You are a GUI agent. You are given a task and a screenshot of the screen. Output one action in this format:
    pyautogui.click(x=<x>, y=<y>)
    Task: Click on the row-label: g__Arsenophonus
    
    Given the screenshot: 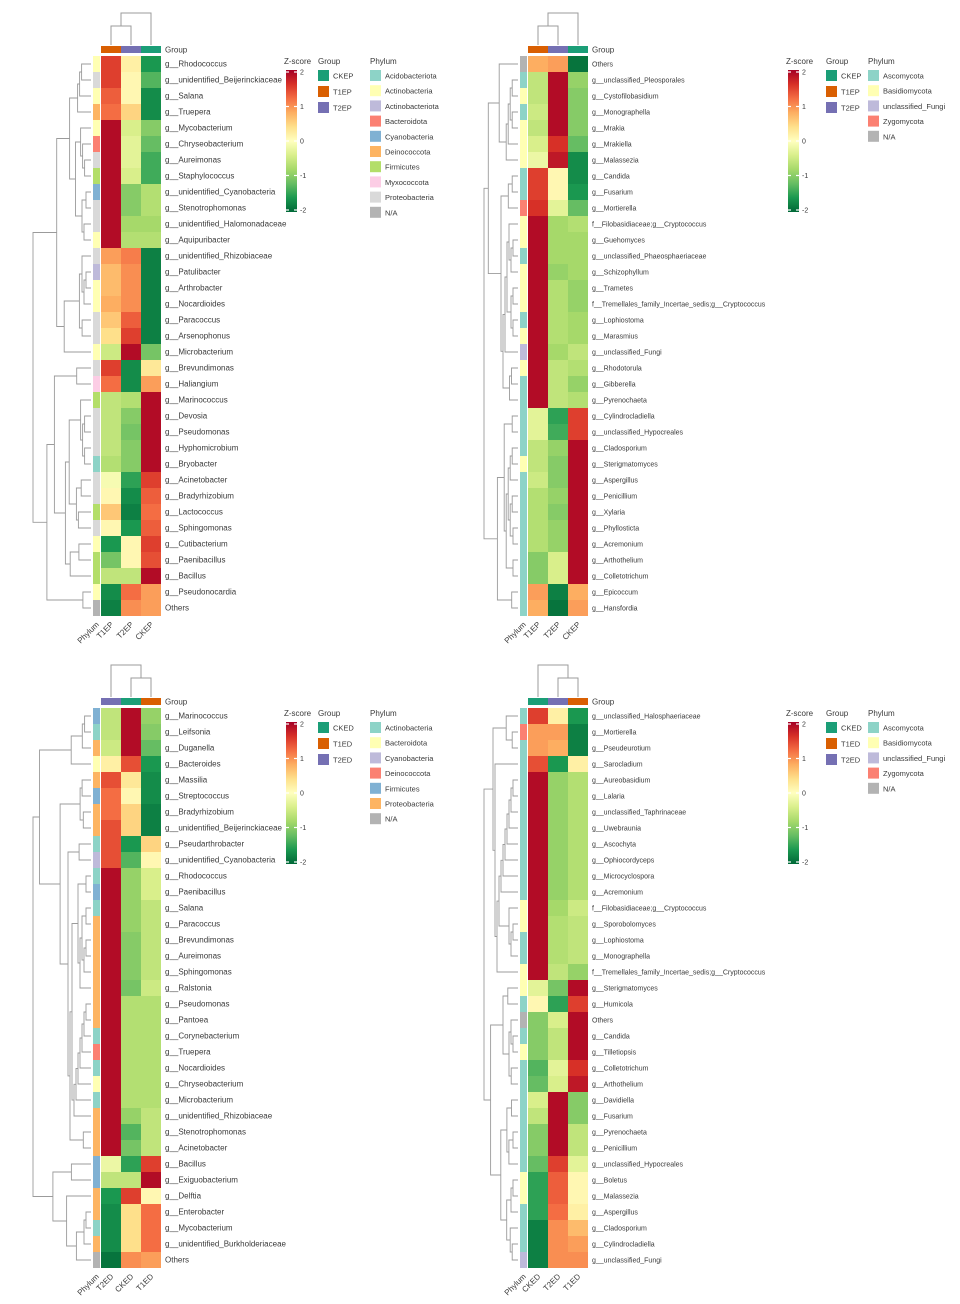 What is the action you would take?
    pyautogui.click(x=197, y=336)
    